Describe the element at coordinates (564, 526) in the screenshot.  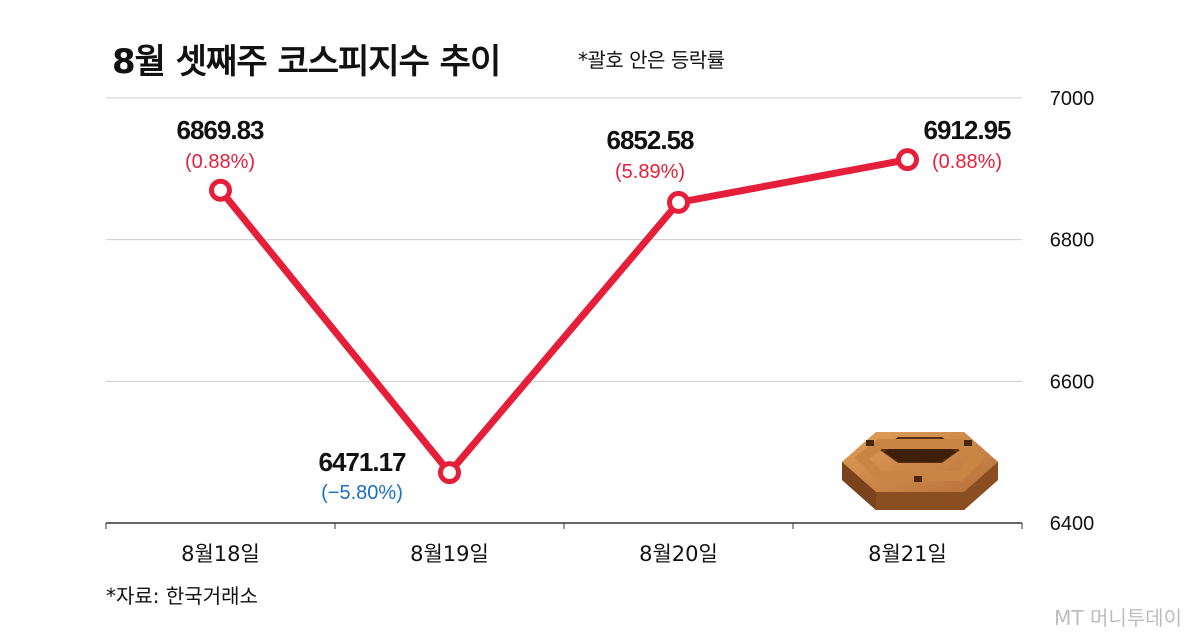
I see `x-axis` at that location.